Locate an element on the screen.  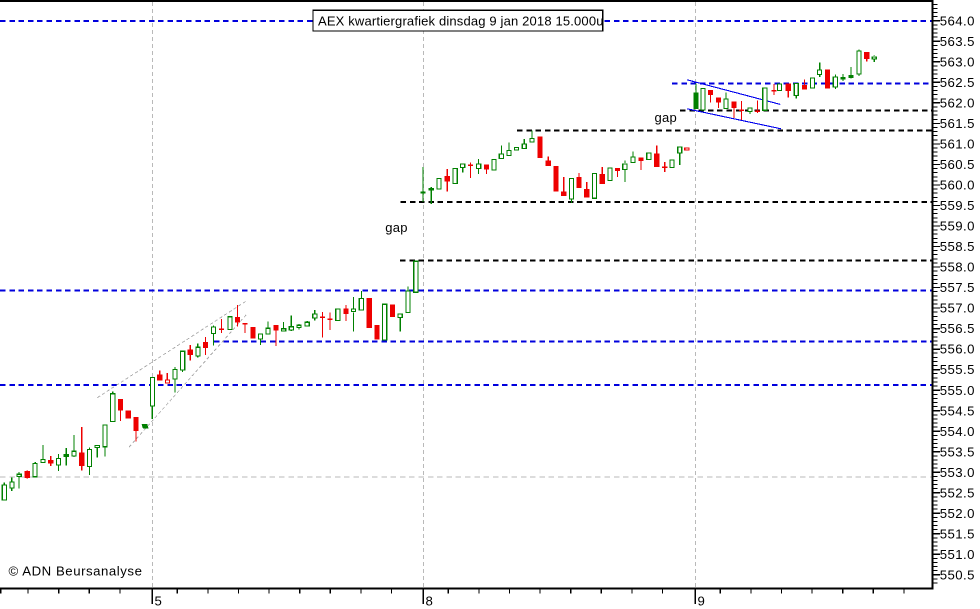
svg-text: 558.0 is located at coordinates (957, 267).